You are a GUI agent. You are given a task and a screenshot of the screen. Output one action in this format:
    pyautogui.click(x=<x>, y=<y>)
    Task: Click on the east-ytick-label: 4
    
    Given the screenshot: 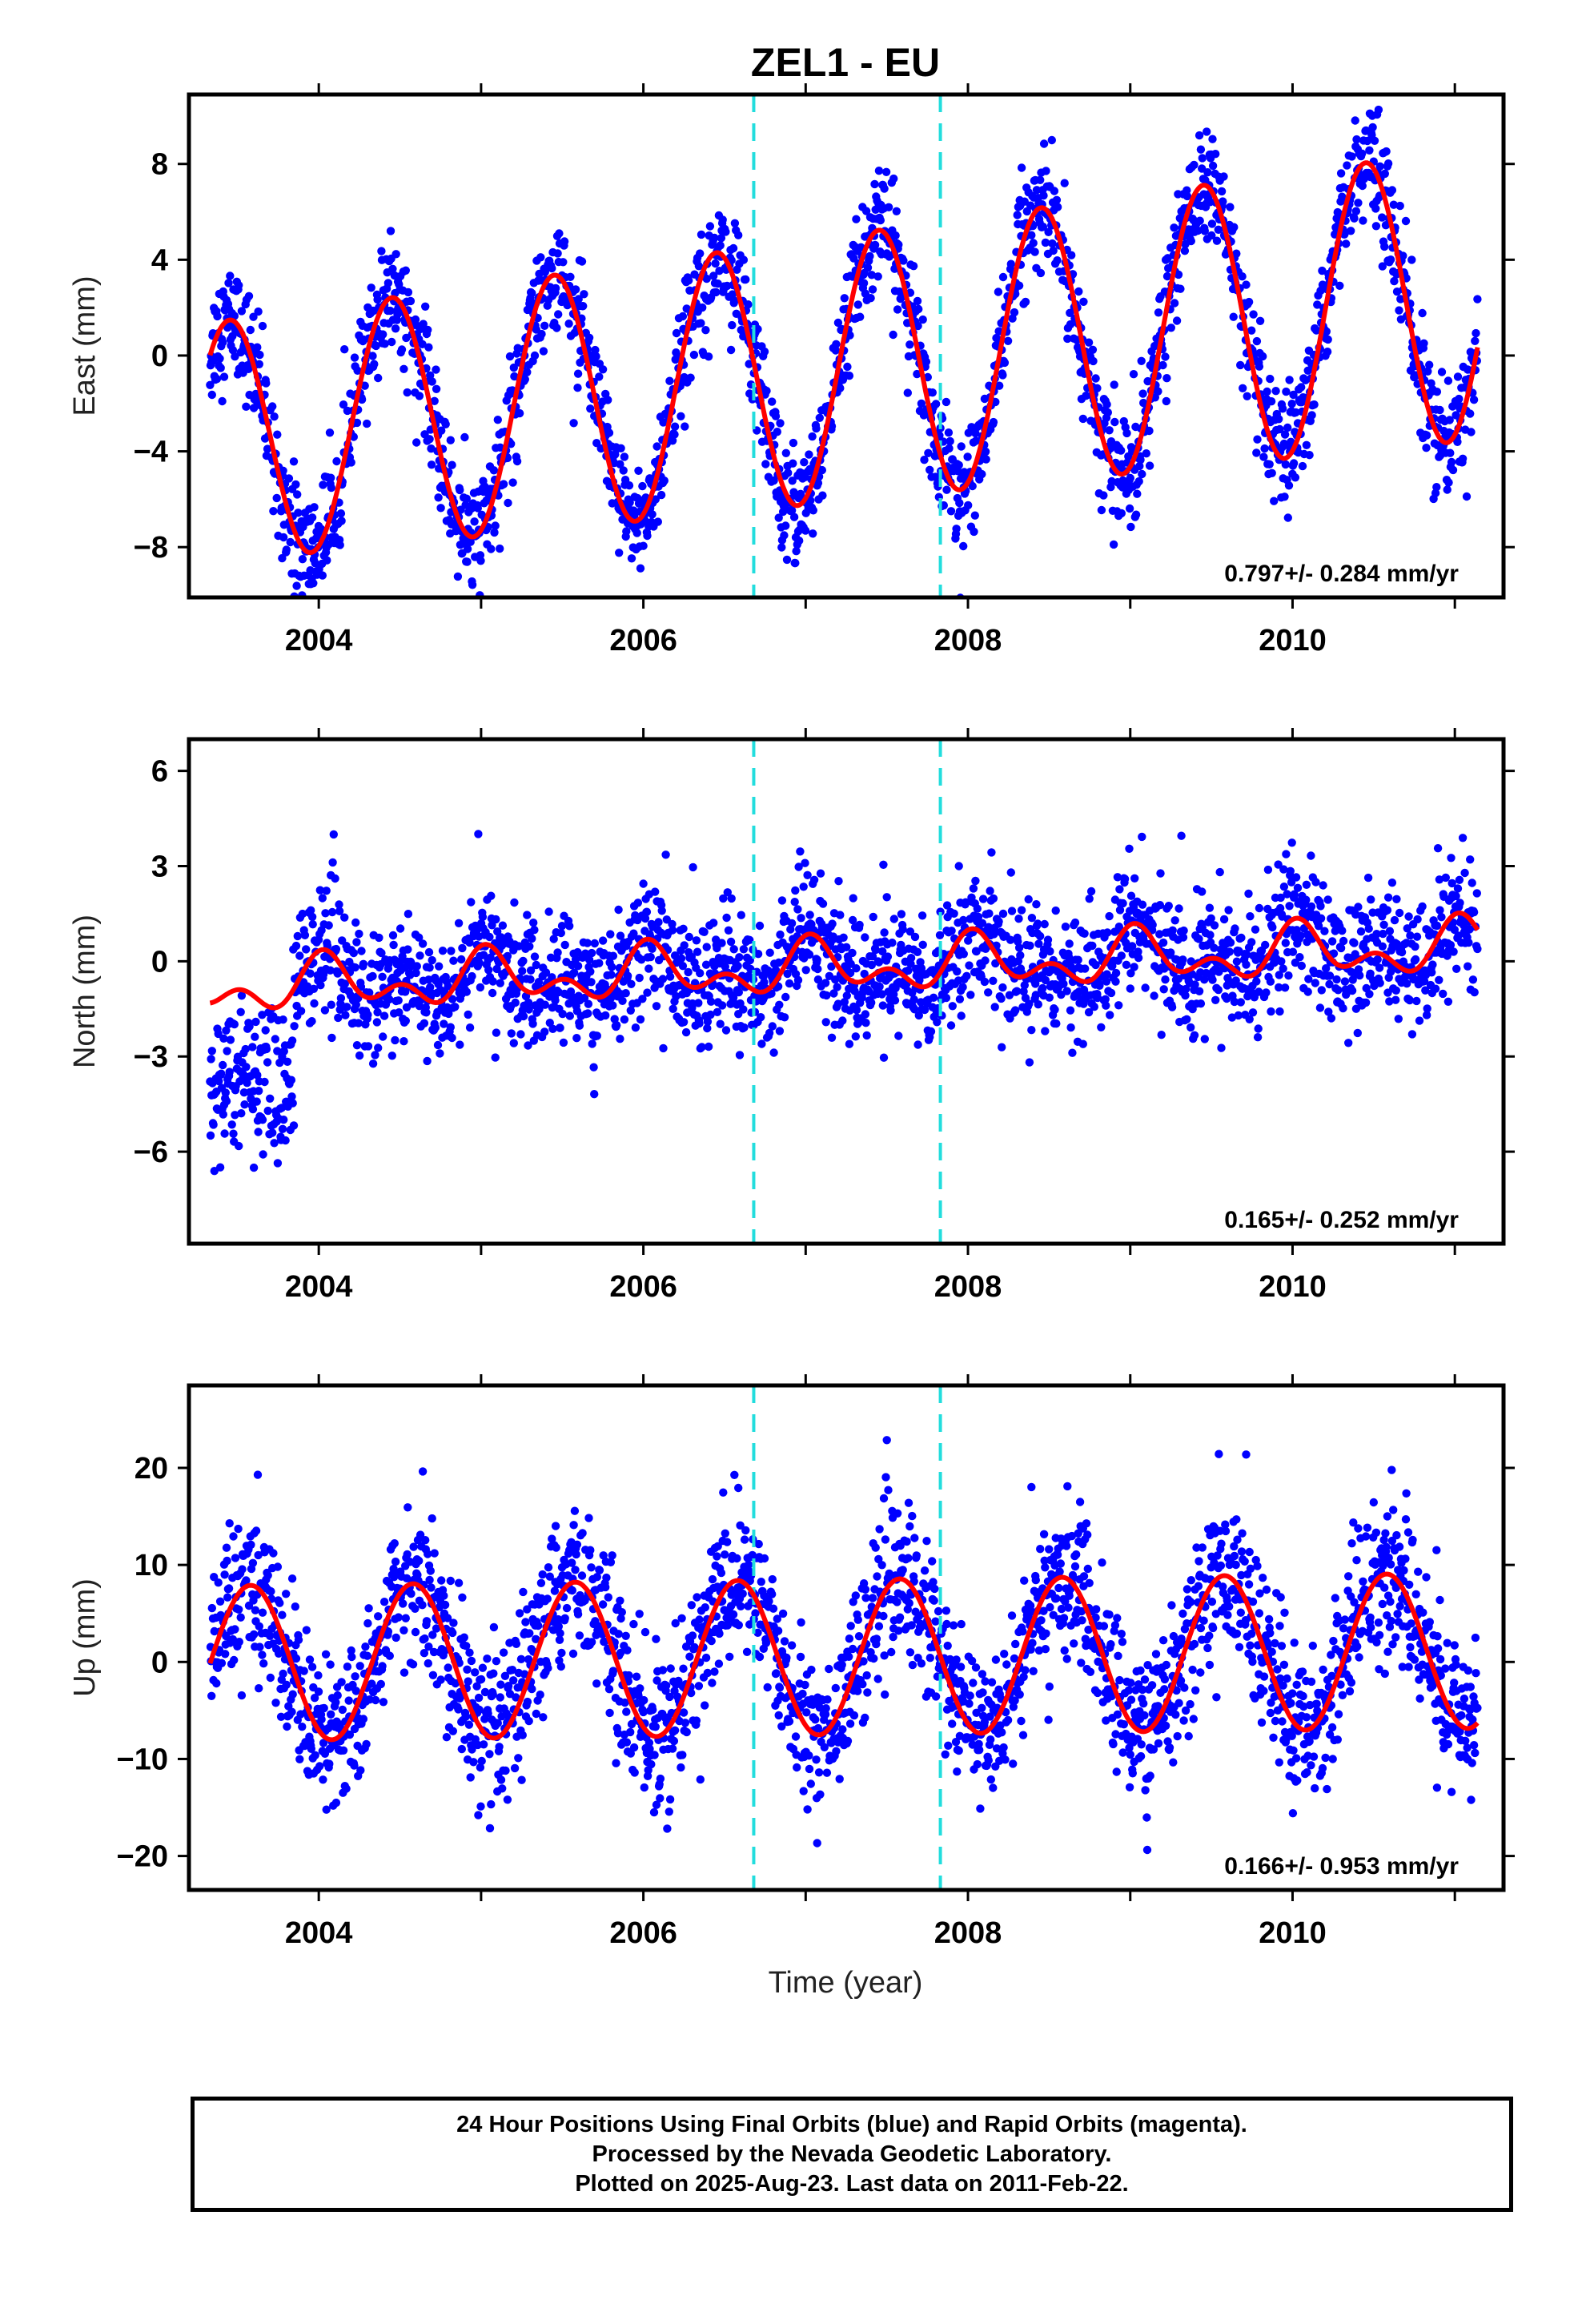 What is the action you would take?
    pyautogui.click(x=159, y=260)
    